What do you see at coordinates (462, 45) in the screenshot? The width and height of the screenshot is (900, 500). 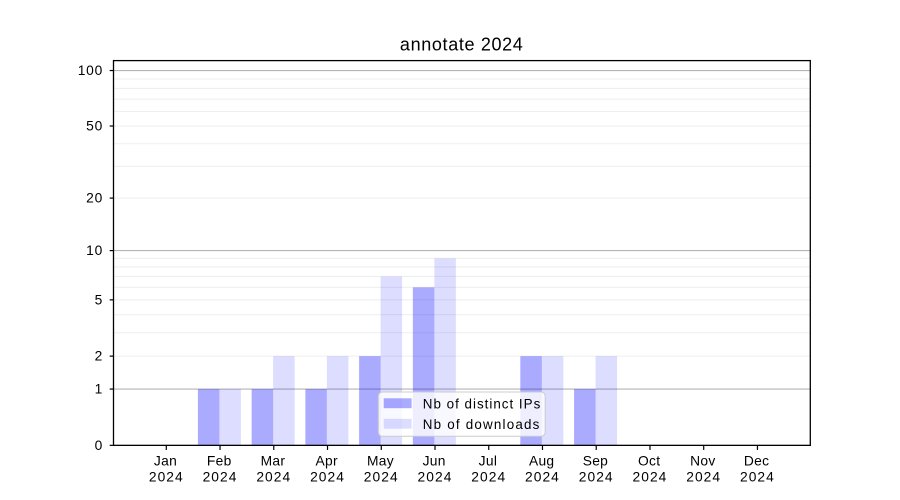 I see `svg-text: annotate 2024` at bounding box center [462, 45].